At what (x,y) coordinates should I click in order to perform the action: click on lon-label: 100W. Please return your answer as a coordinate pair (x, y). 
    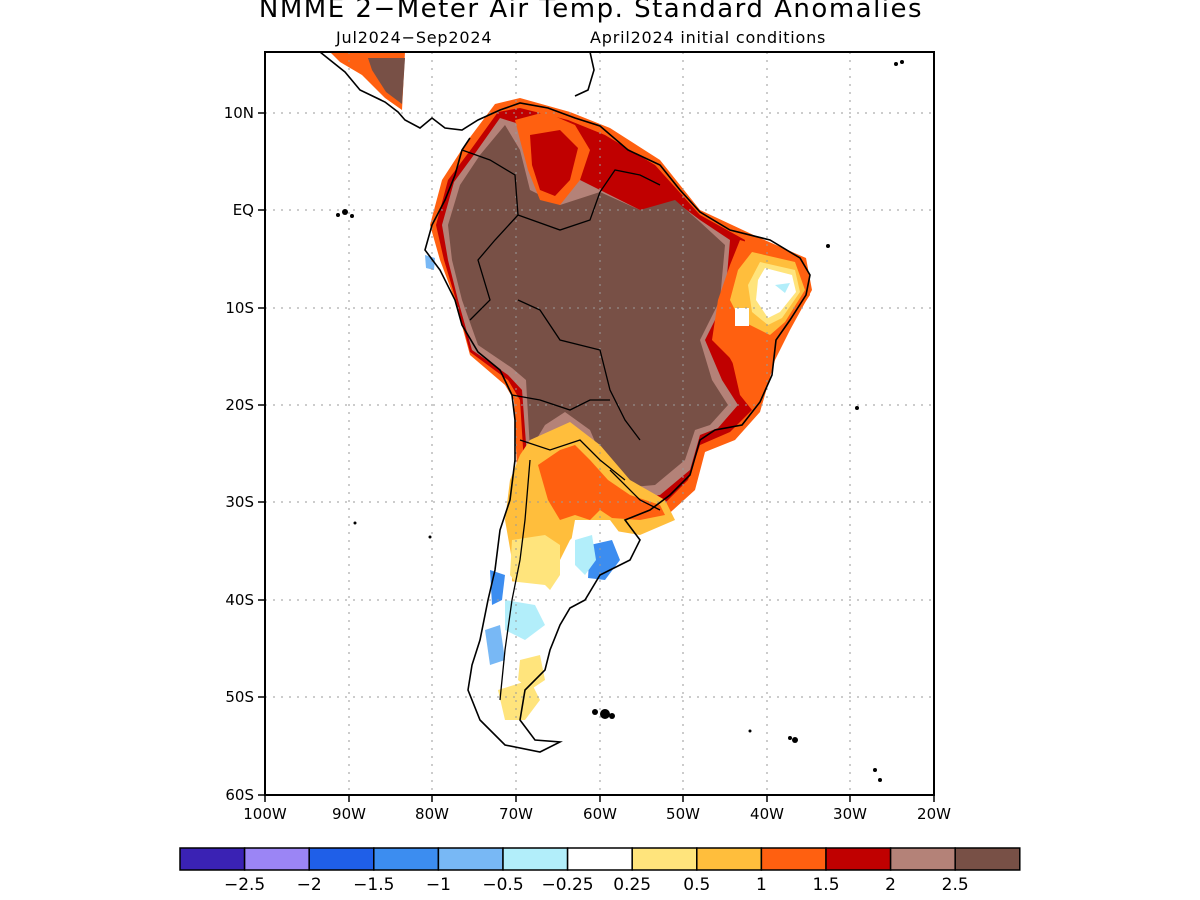
    Looking at the image, I should click on (265, 814).